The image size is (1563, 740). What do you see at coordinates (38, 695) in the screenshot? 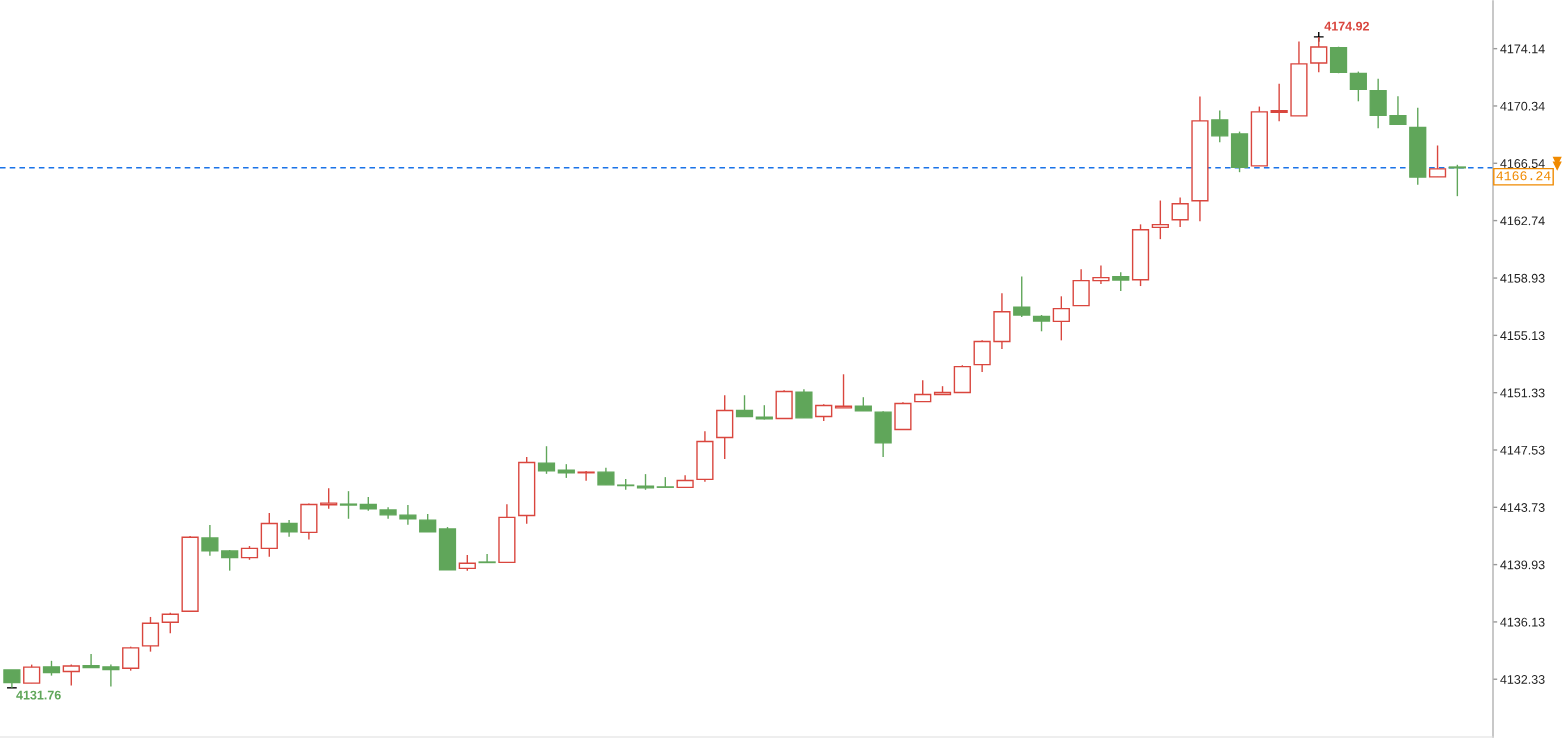
I see `annotation: 4131.76` at bounding box center [38, 695].